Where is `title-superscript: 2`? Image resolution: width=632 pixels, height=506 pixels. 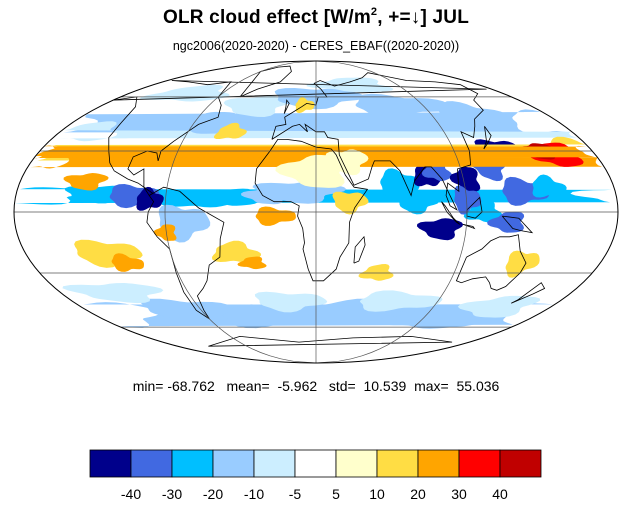
title-superscript: 2 is located at coordinates (374, 12).